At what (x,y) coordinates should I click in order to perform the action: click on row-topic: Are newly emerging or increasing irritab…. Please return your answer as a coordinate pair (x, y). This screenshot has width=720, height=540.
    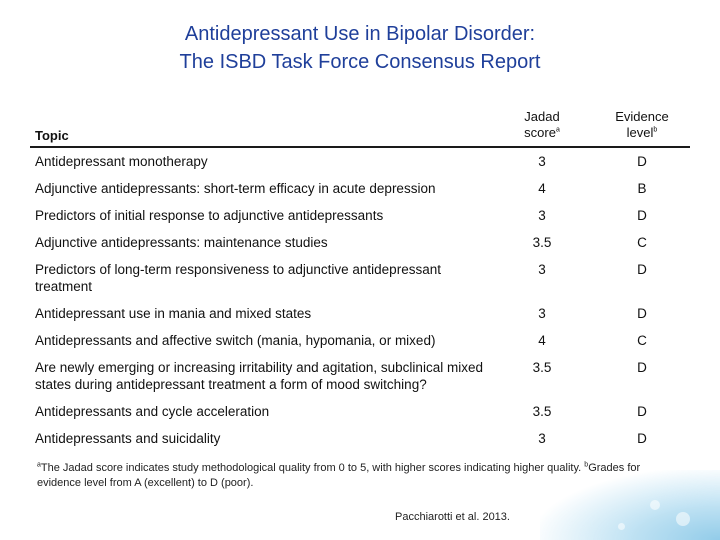
    Looking at the image, I should click on (259, 376).